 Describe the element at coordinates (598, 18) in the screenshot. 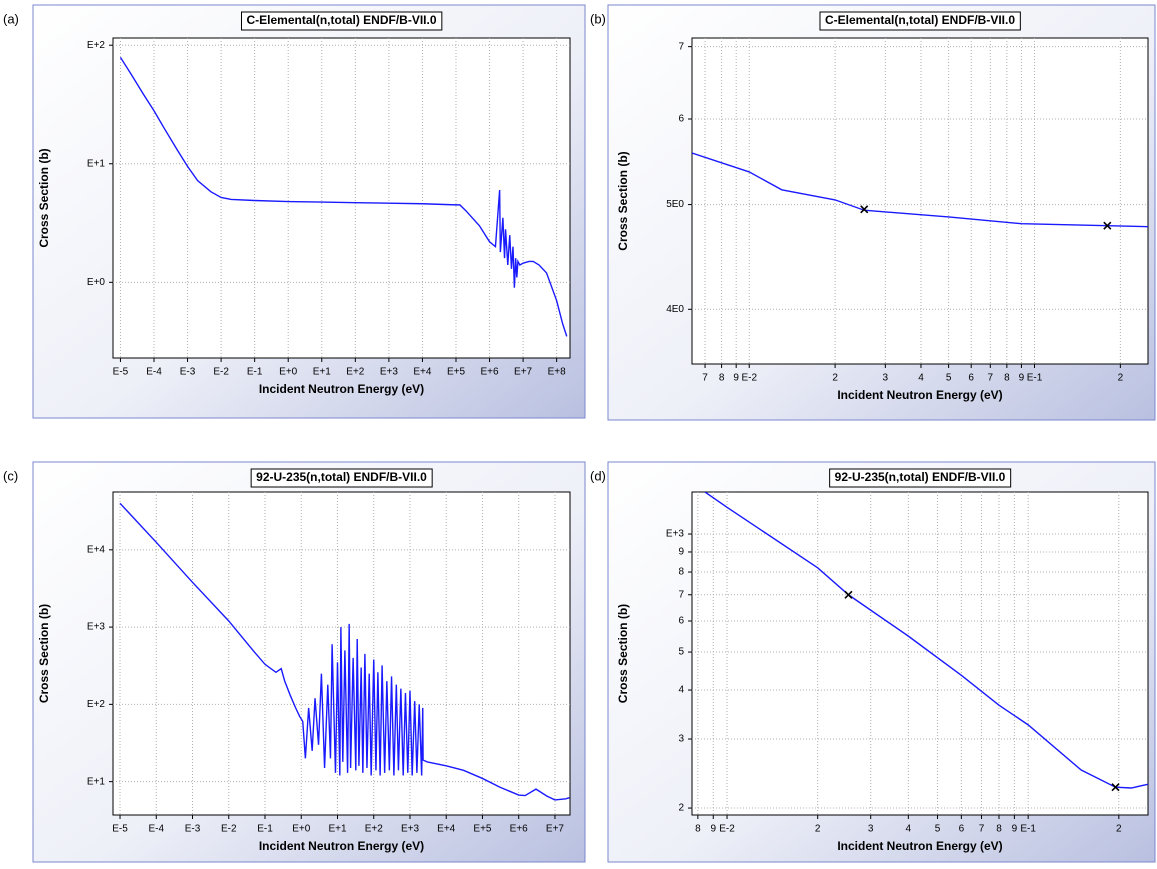

I see `panel-label: (b)` at that location.